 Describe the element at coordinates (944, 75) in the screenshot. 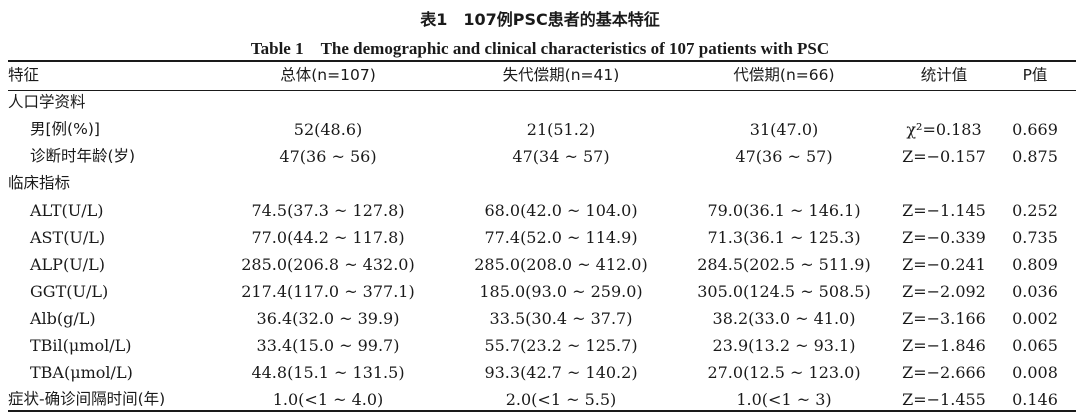

I see `header-statistic: 统计值` at that location.